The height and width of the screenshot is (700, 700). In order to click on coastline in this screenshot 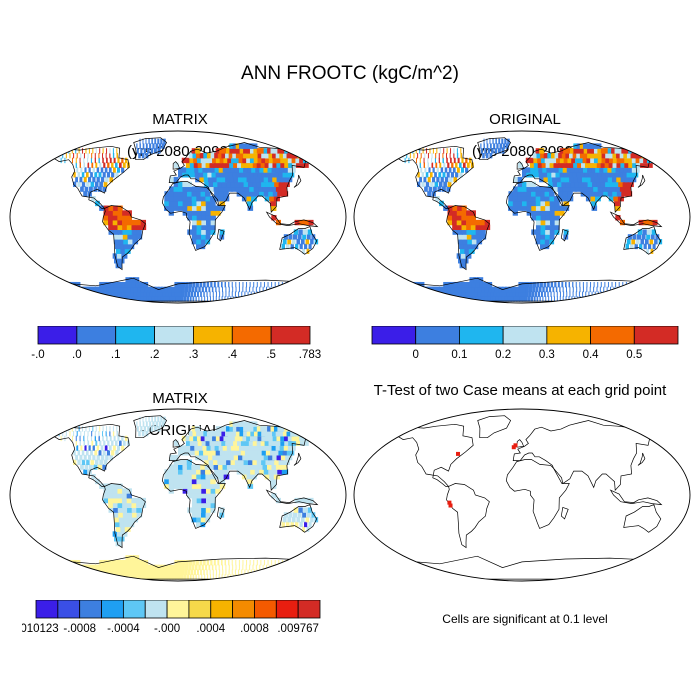, I will do `click(124, 238)`.